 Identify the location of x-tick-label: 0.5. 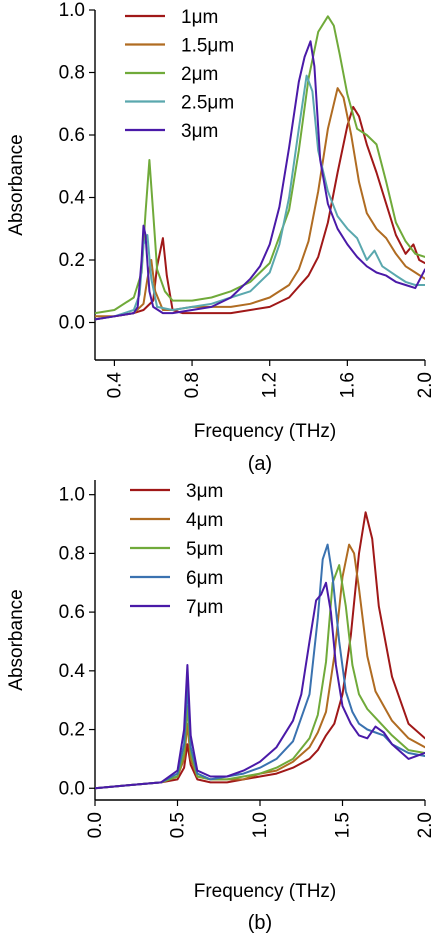
(178, 825).